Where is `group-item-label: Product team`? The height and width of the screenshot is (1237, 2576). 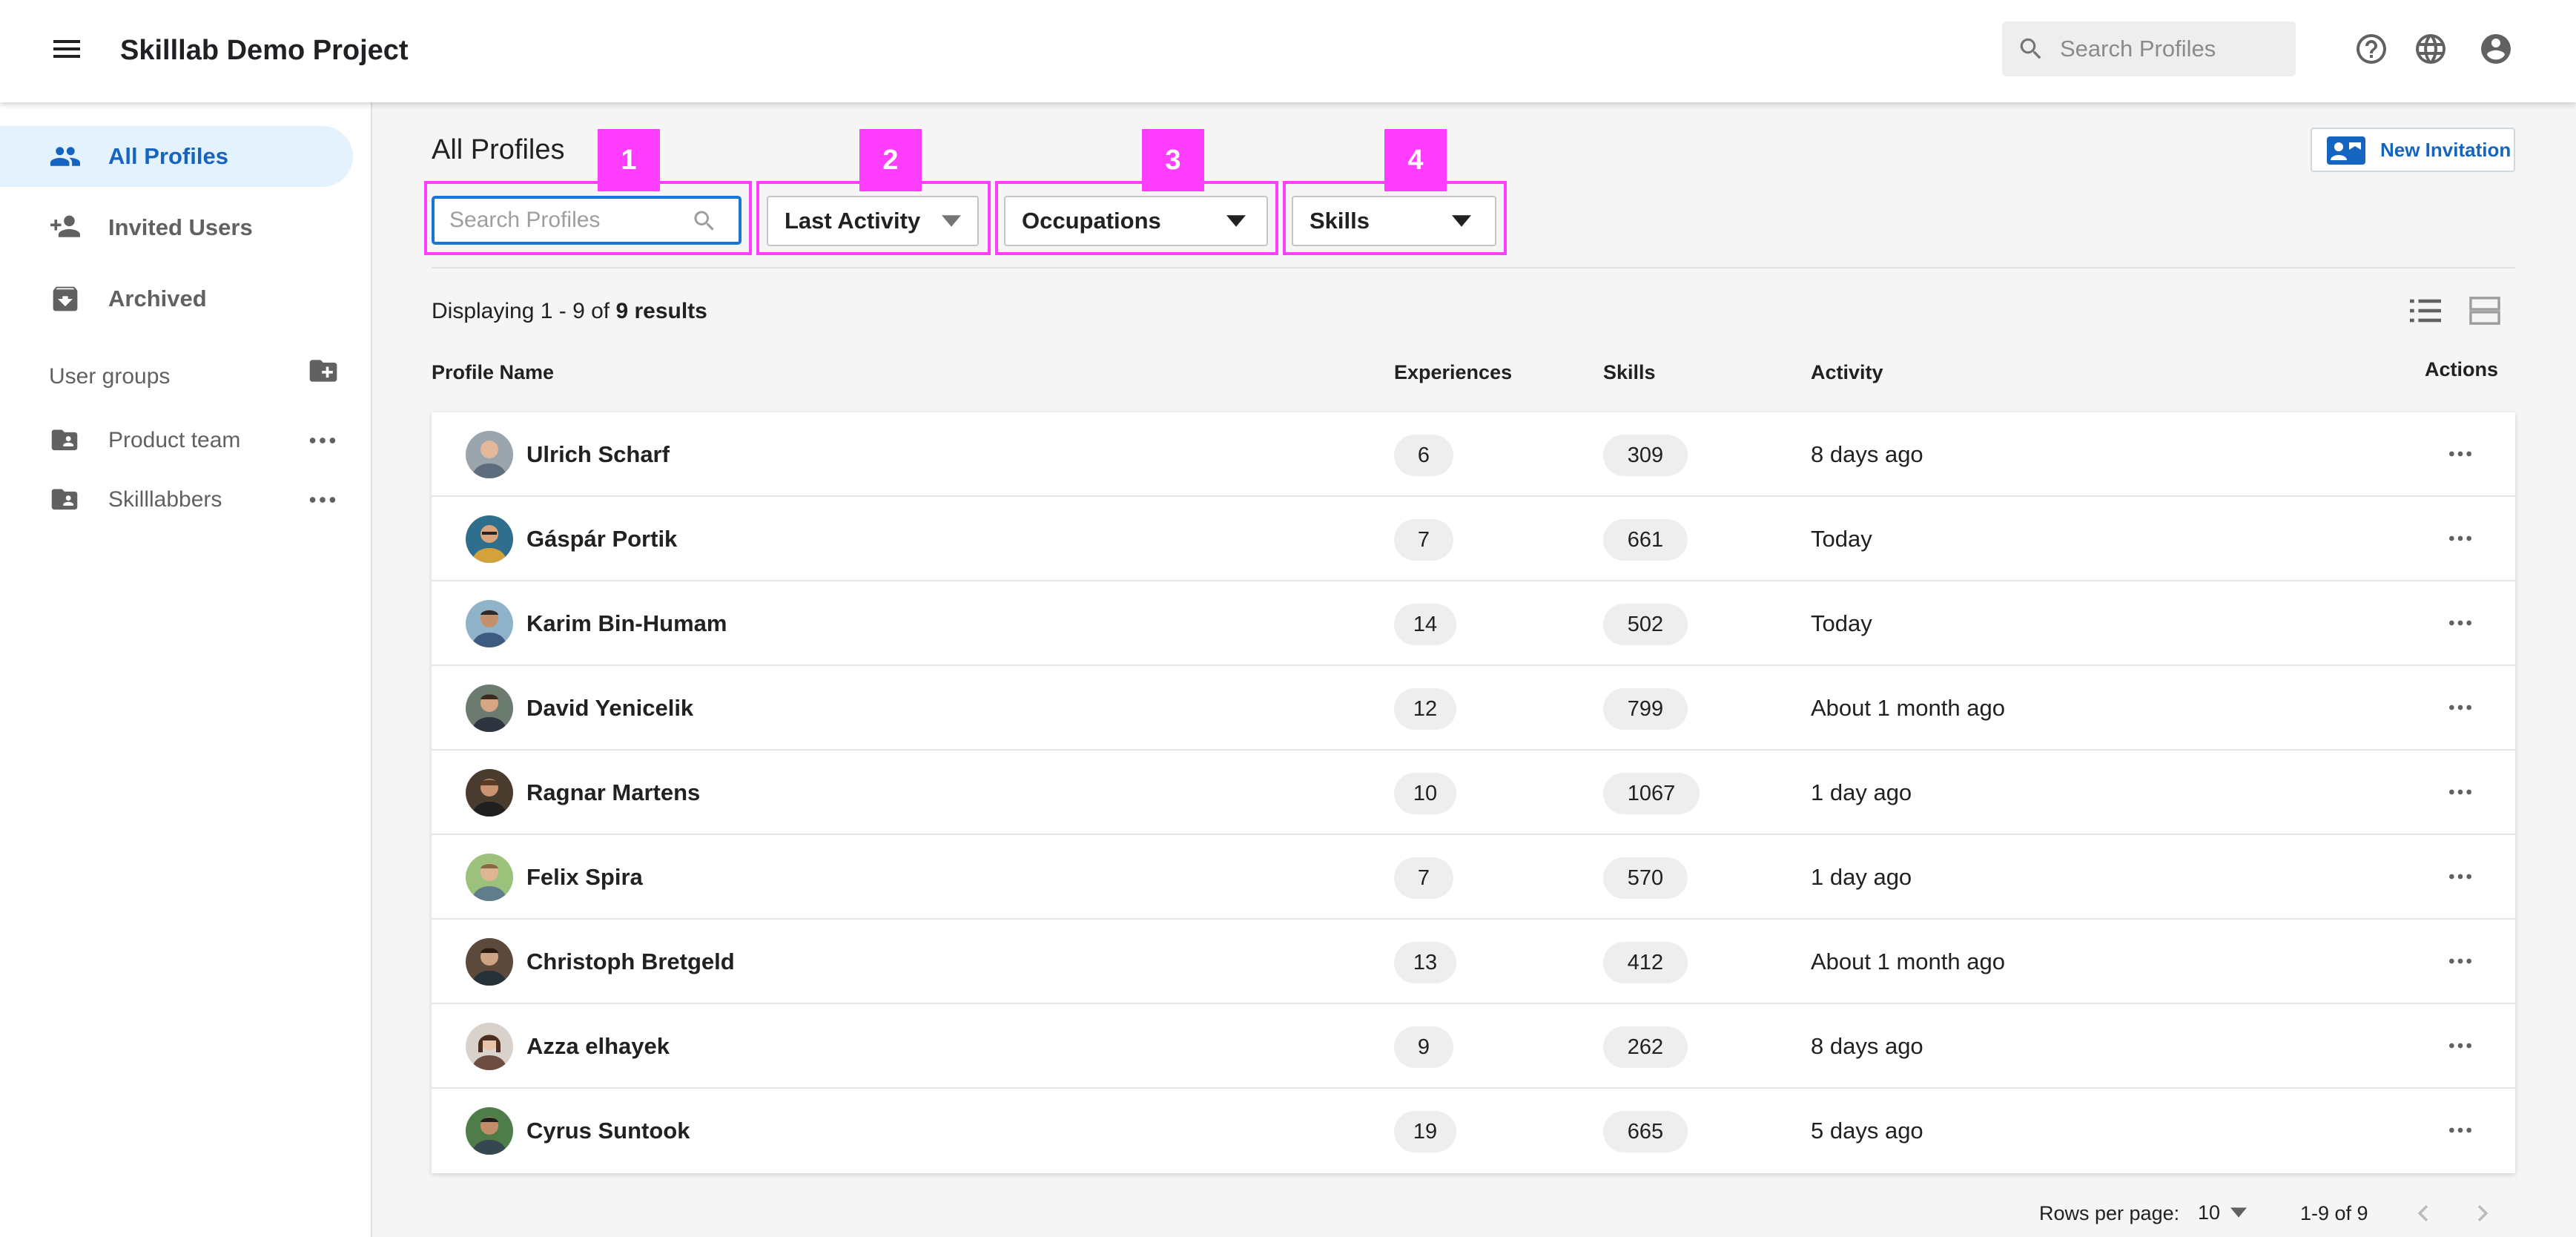
group-item-label: Product team is located at coordinates (174, 440).